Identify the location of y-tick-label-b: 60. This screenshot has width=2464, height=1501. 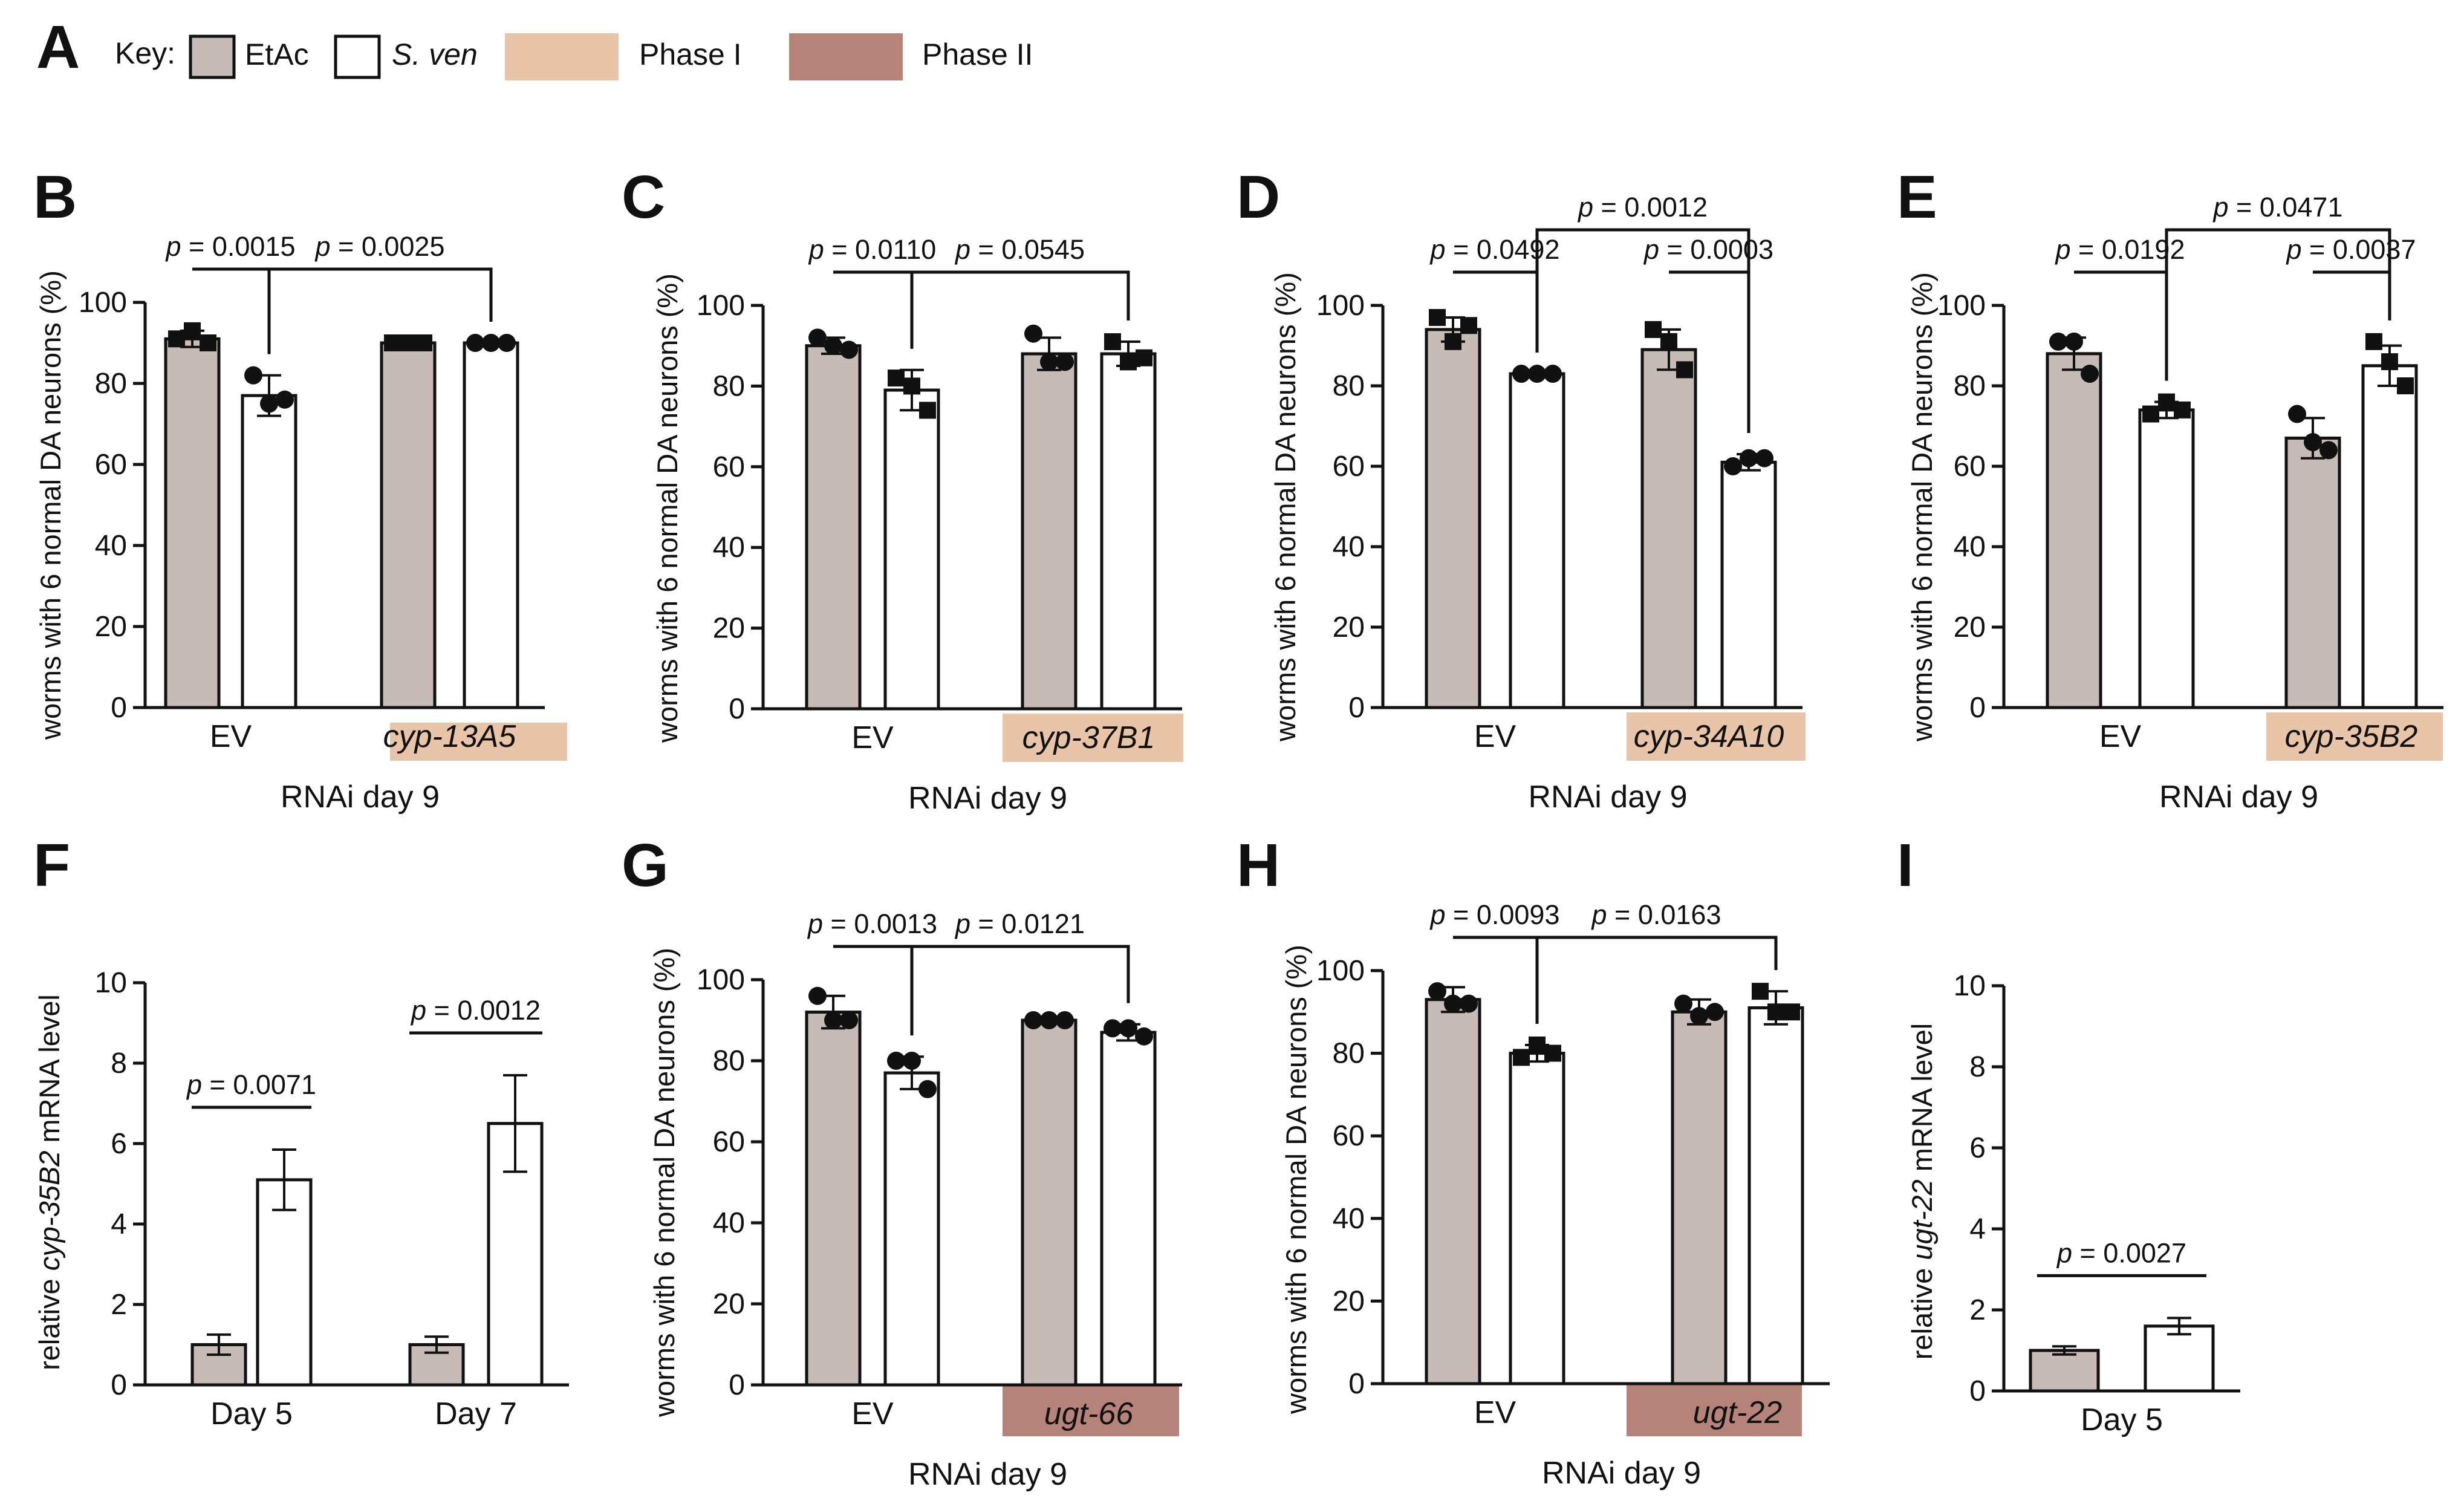
(111, 465).